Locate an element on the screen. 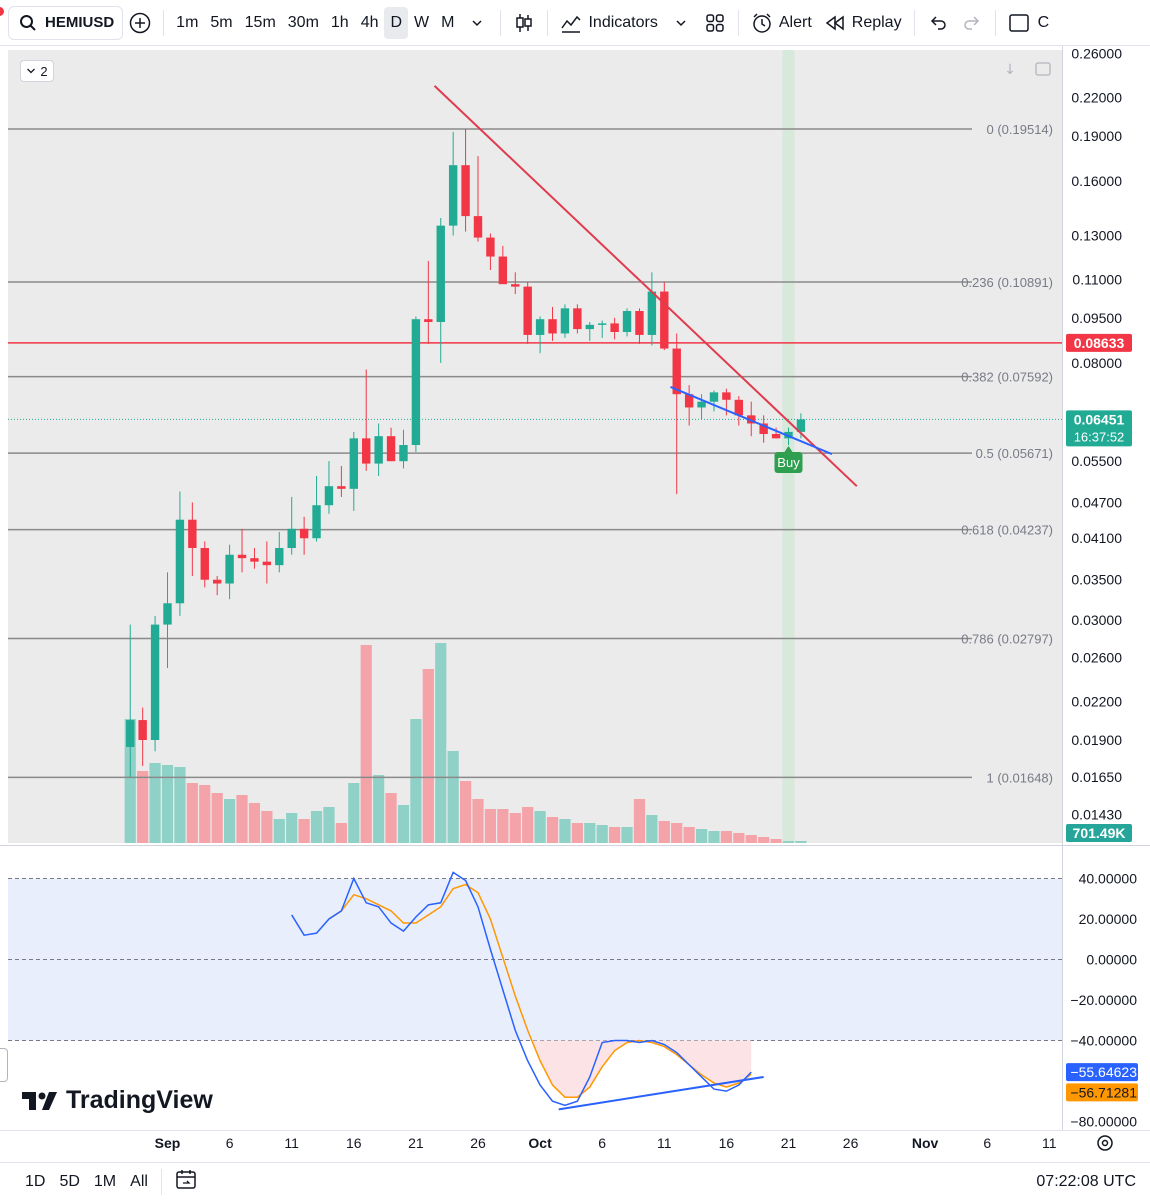  buy-signal-label: Buy is located at coordinates (788, 462).